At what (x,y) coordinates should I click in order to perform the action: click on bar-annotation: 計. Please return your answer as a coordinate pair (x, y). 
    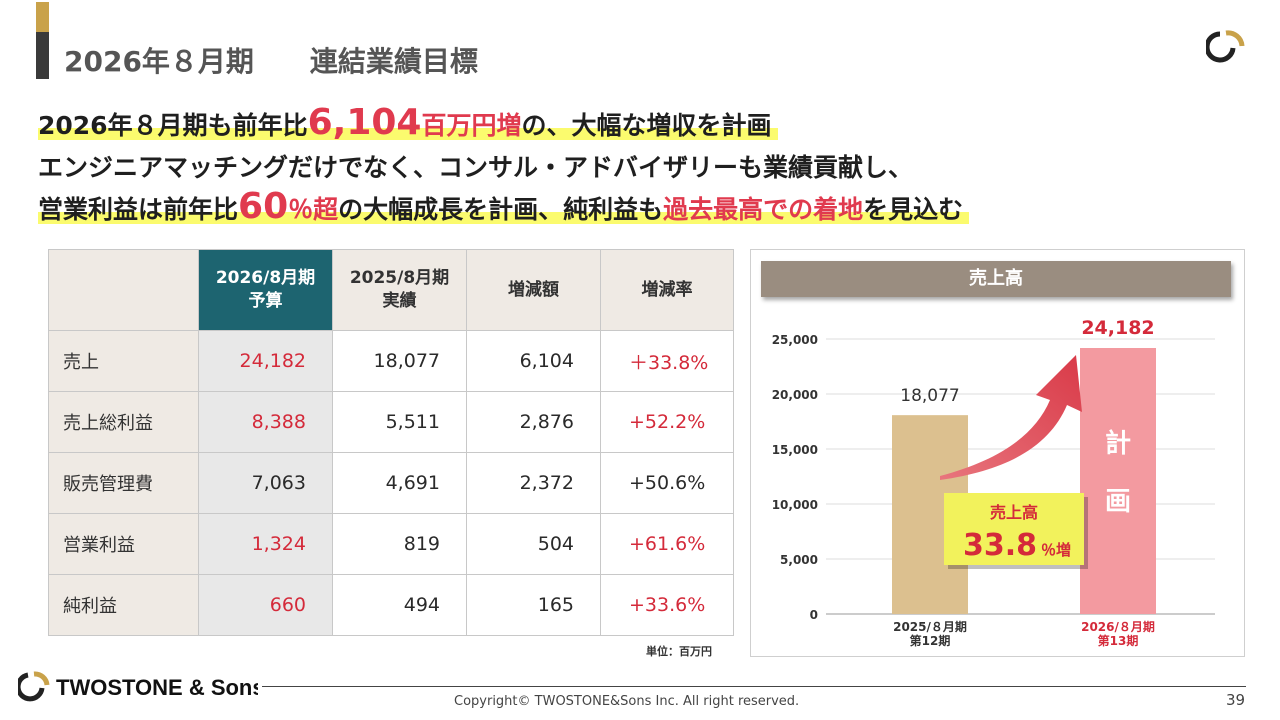
    Looking at the image, I should click on (1118, 443).